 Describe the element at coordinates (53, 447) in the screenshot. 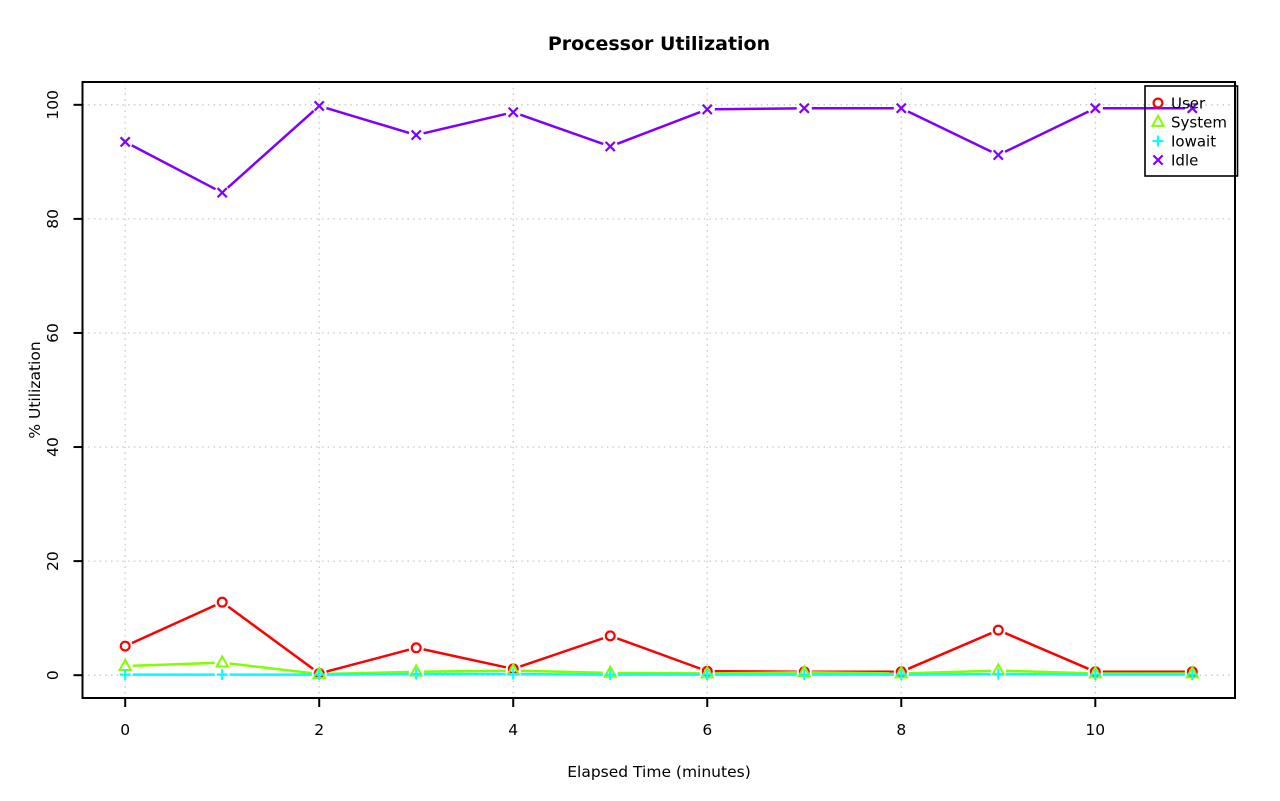

I see `y-tick-label: 40` at that location.